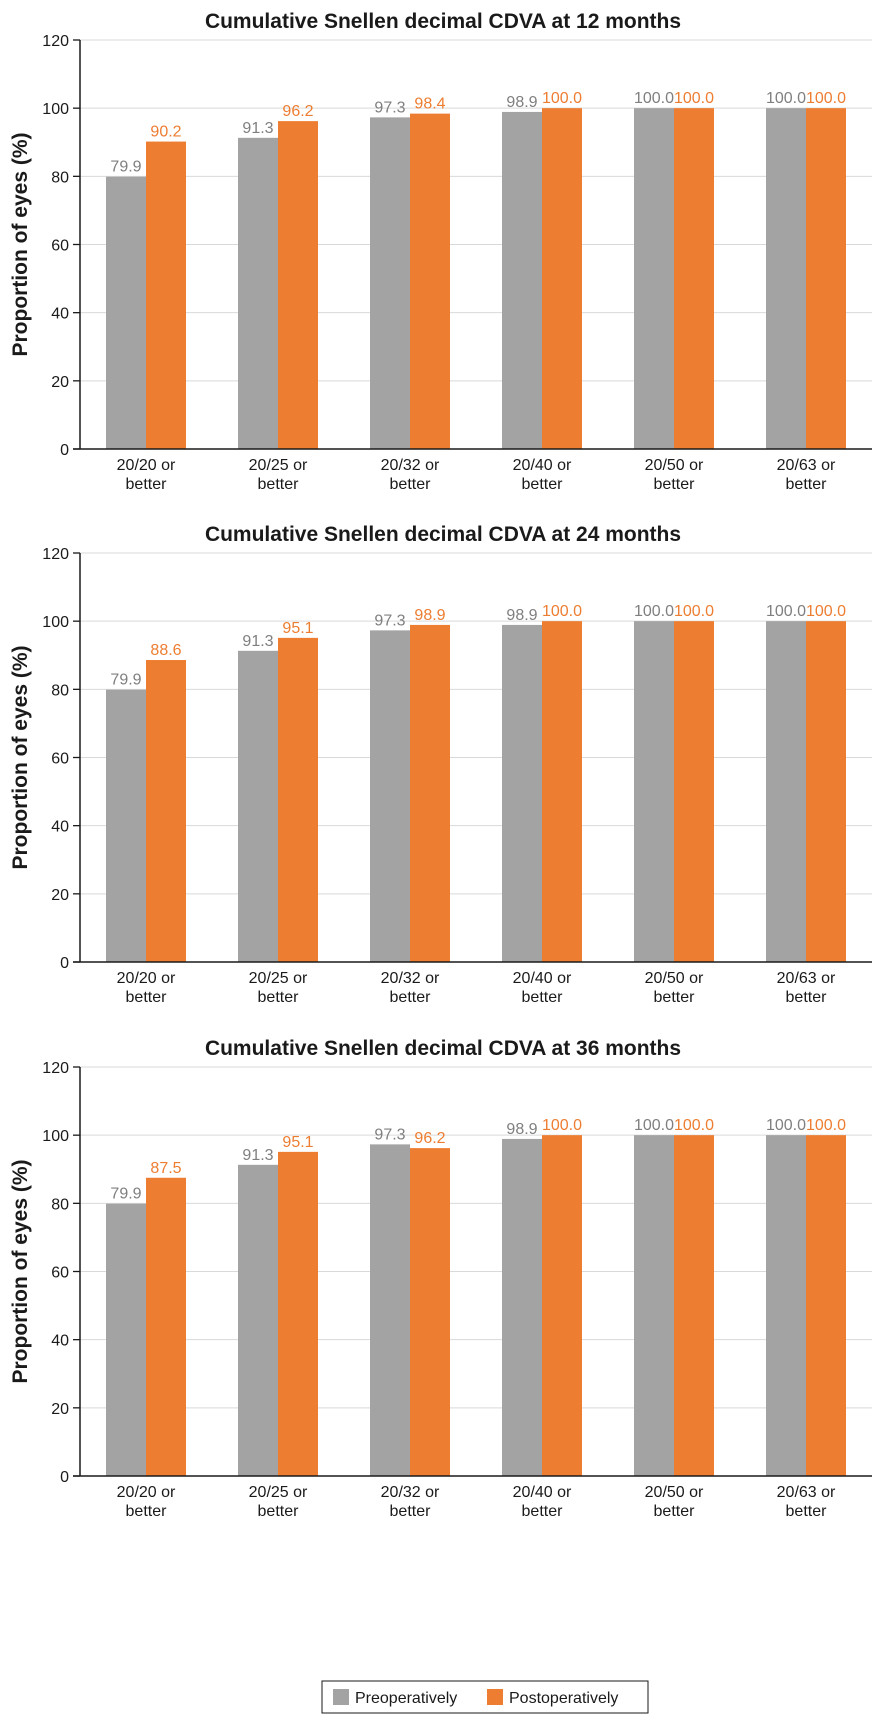  I want to click on legend-box, so click(485, 1697).